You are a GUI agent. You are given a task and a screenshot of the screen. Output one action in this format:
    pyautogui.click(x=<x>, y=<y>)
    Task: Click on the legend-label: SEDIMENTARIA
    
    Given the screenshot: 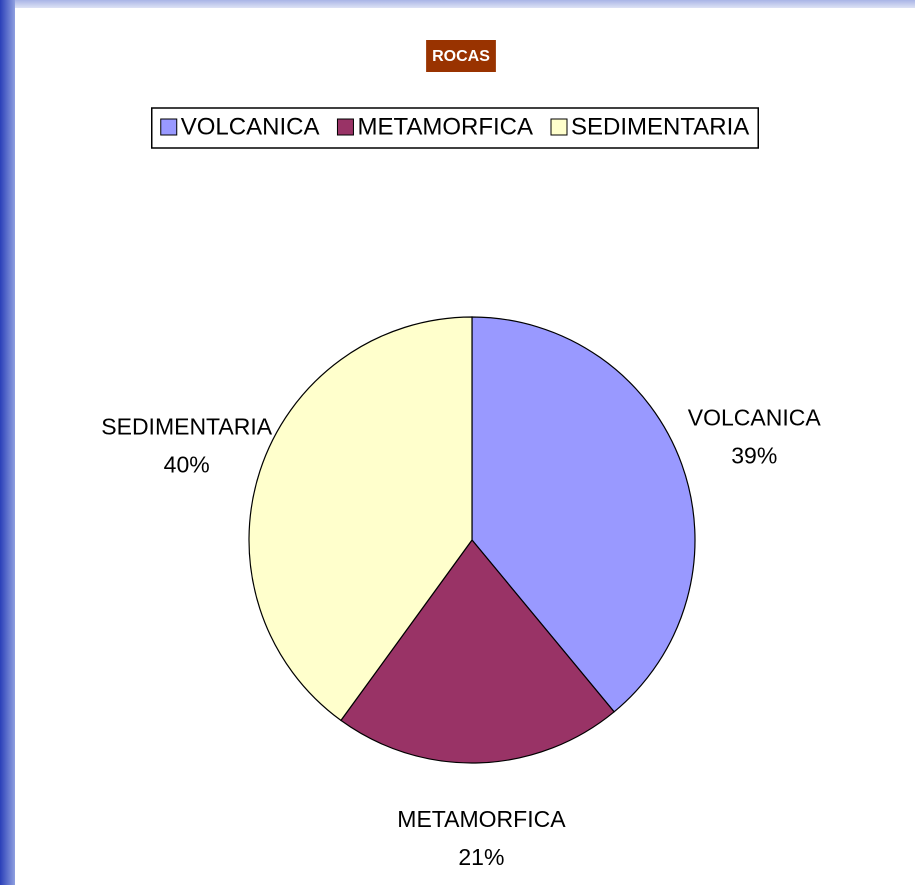 What is the action you would take?
    pyautogui.click(x=660, y=126)
    